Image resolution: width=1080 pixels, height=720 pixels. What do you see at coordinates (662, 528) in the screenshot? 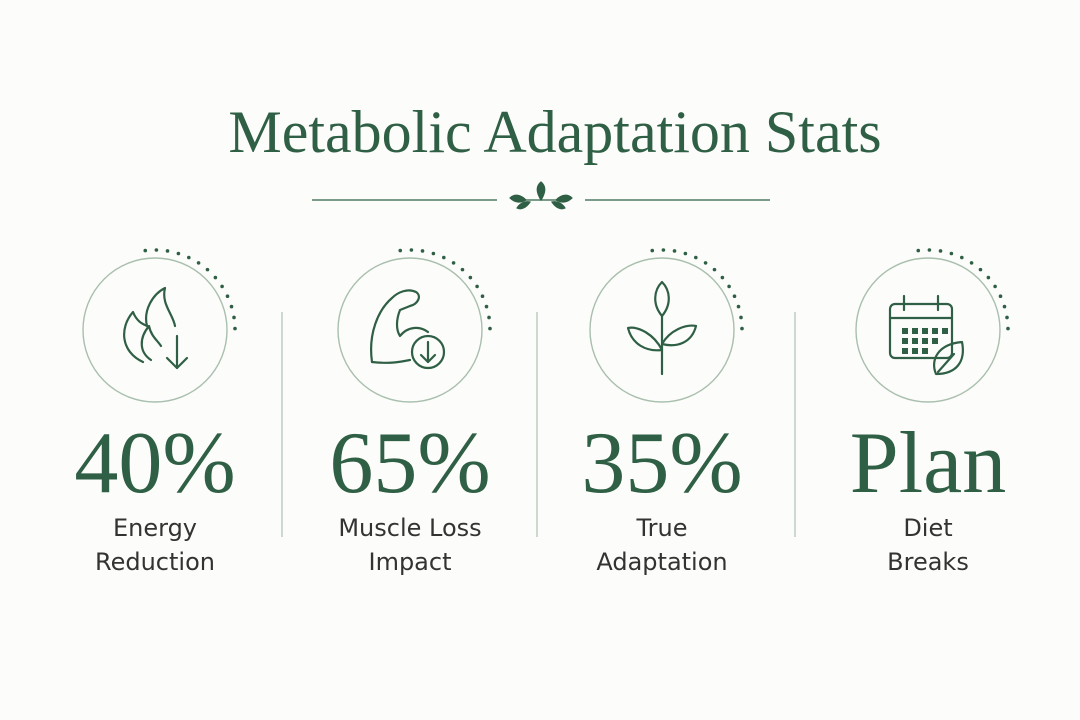
I see `stat-label: True` at bounding box center [662, 528].